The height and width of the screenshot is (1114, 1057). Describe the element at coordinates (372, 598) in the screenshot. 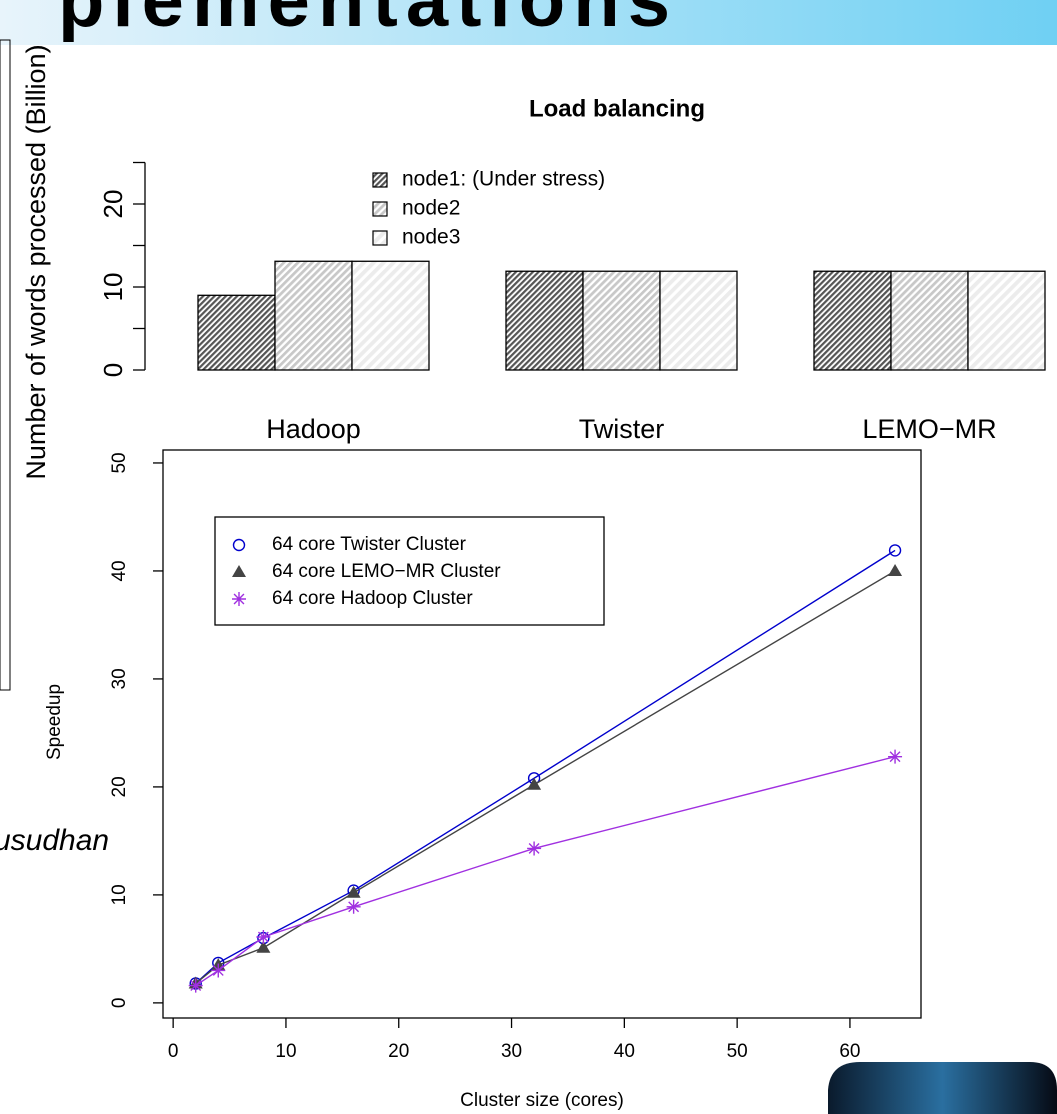

I see `legend-label: 64 core Hadoop Cluster` at that location.